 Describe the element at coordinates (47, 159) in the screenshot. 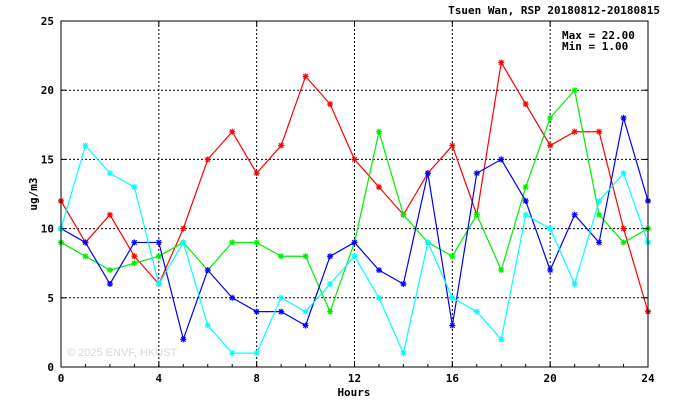

I see `y-tick-label: 15` at that location.